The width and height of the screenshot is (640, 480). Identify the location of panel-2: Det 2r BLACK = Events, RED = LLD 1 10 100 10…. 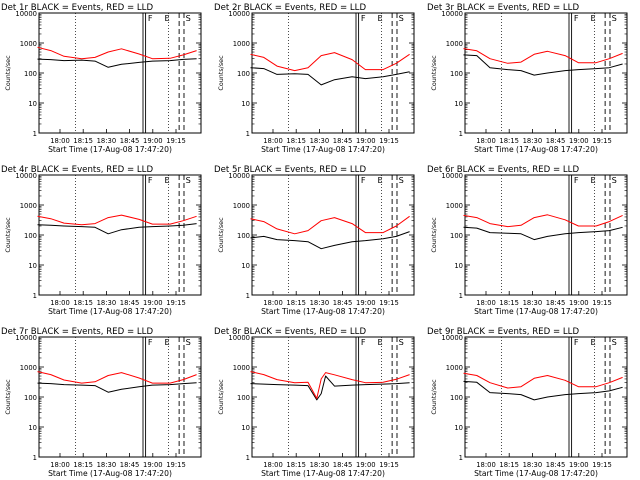
(314, 78).